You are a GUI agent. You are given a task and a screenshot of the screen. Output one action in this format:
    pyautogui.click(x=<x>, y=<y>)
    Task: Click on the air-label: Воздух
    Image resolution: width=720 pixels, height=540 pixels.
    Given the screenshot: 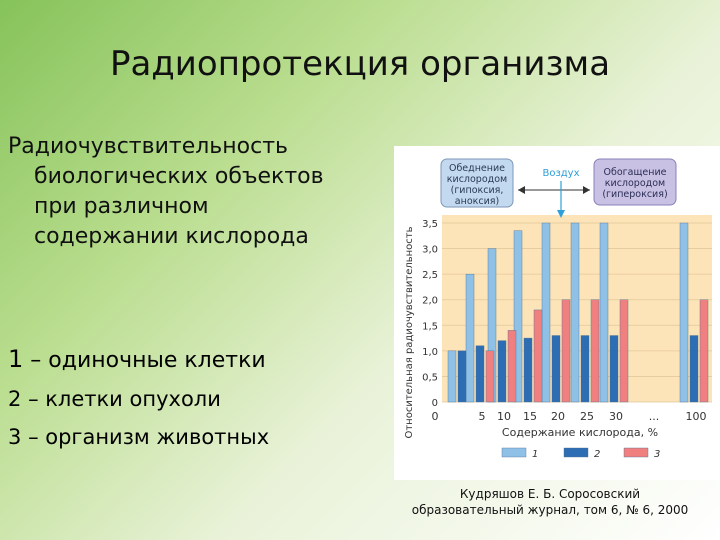 What is the action you would take?
    pyautogui.click(x=560, y=173)
    